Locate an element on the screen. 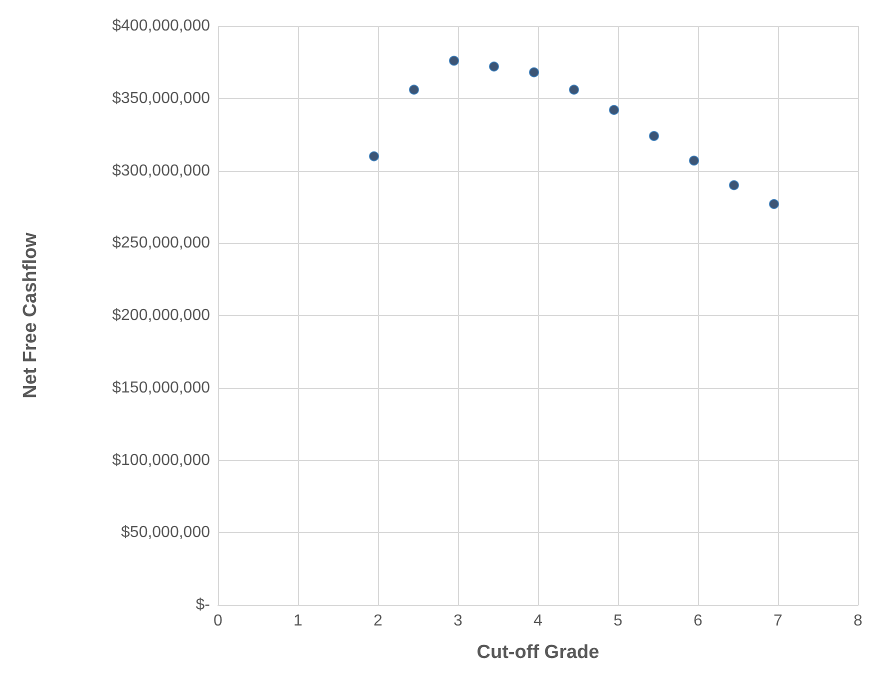 This screenshot has height=690, width=883. y-tick-label: $400,000,000 is located at coordinates (161, 26).